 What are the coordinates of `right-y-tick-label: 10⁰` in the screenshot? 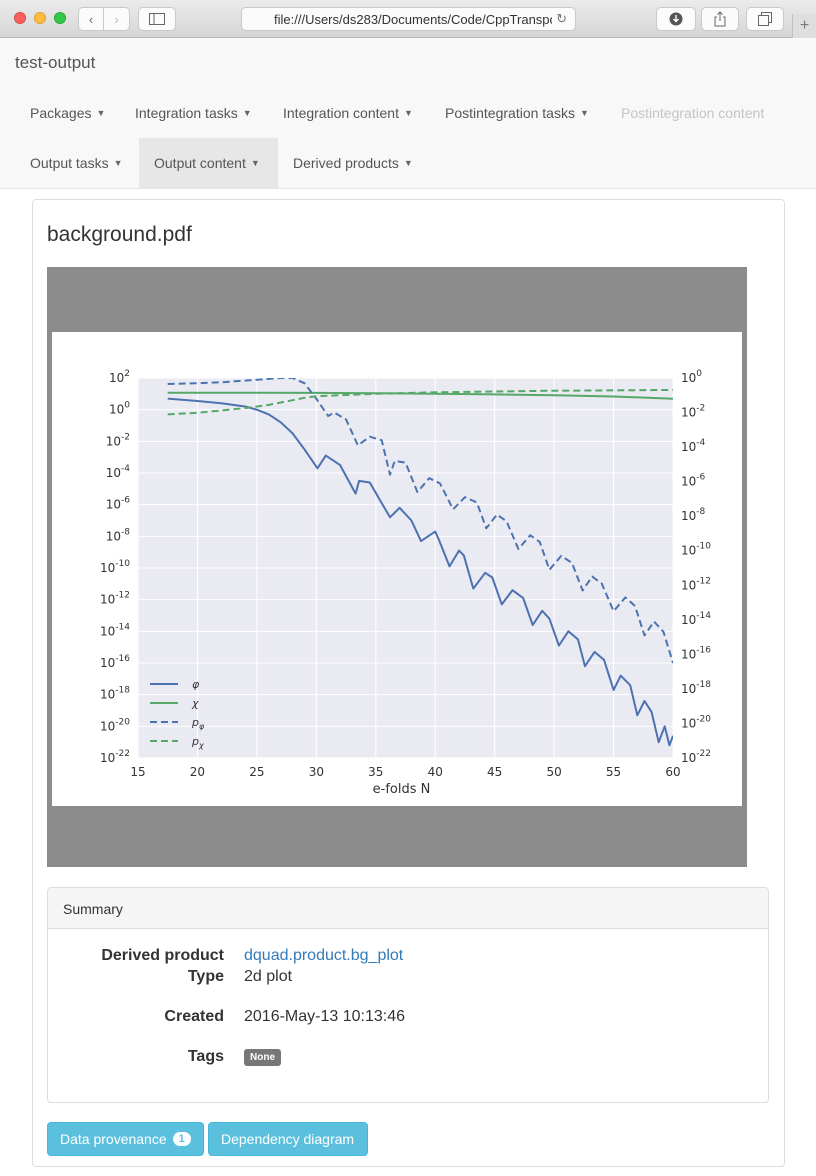 It's located at (691, 377).